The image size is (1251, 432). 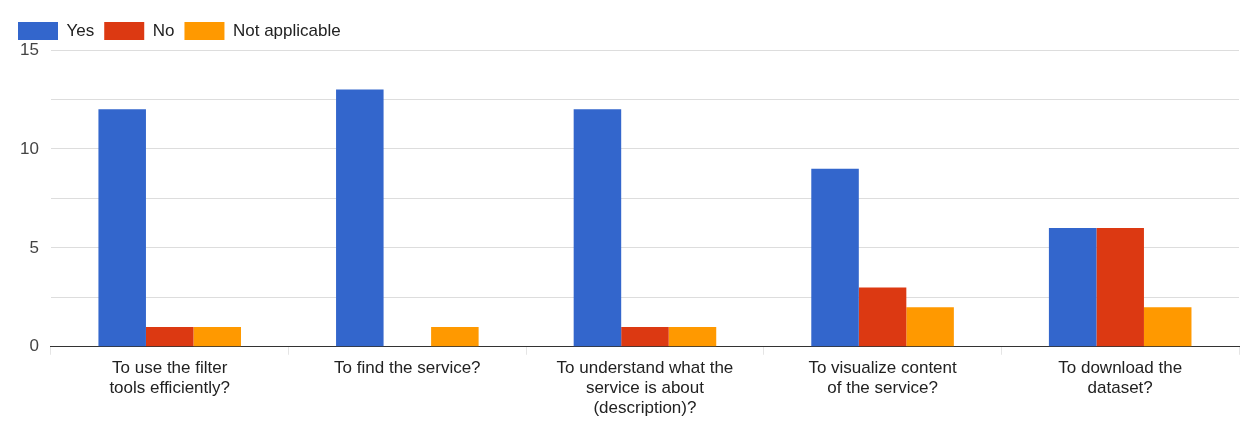 What do you see at coordinates (80, 30) in the screenshot?
I see `legend-label: Yes` at bounding box center [80, 30].